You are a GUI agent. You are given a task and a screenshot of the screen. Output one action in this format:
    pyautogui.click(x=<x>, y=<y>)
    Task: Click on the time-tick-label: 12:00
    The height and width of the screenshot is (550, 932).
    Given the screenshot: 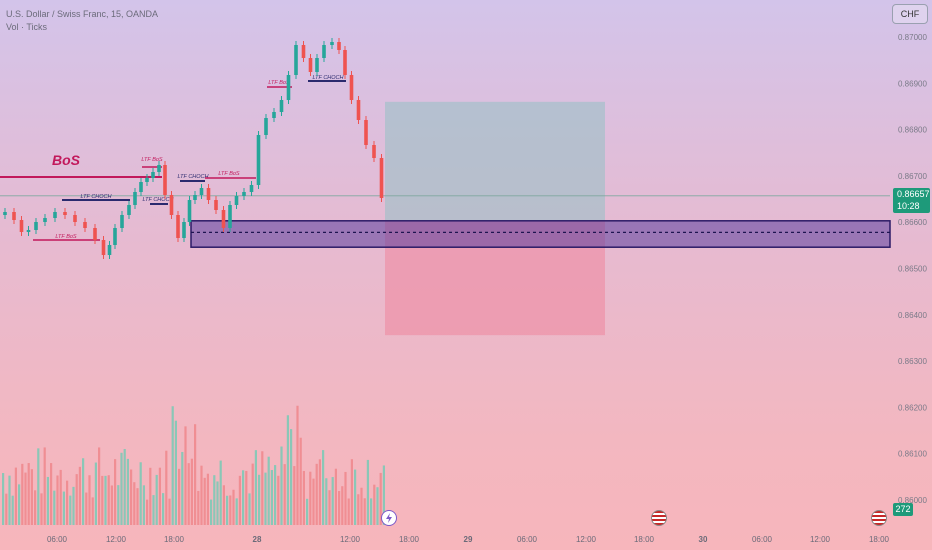 What is the action you would take?
    pyautogui.click(x=350, y=539)
    